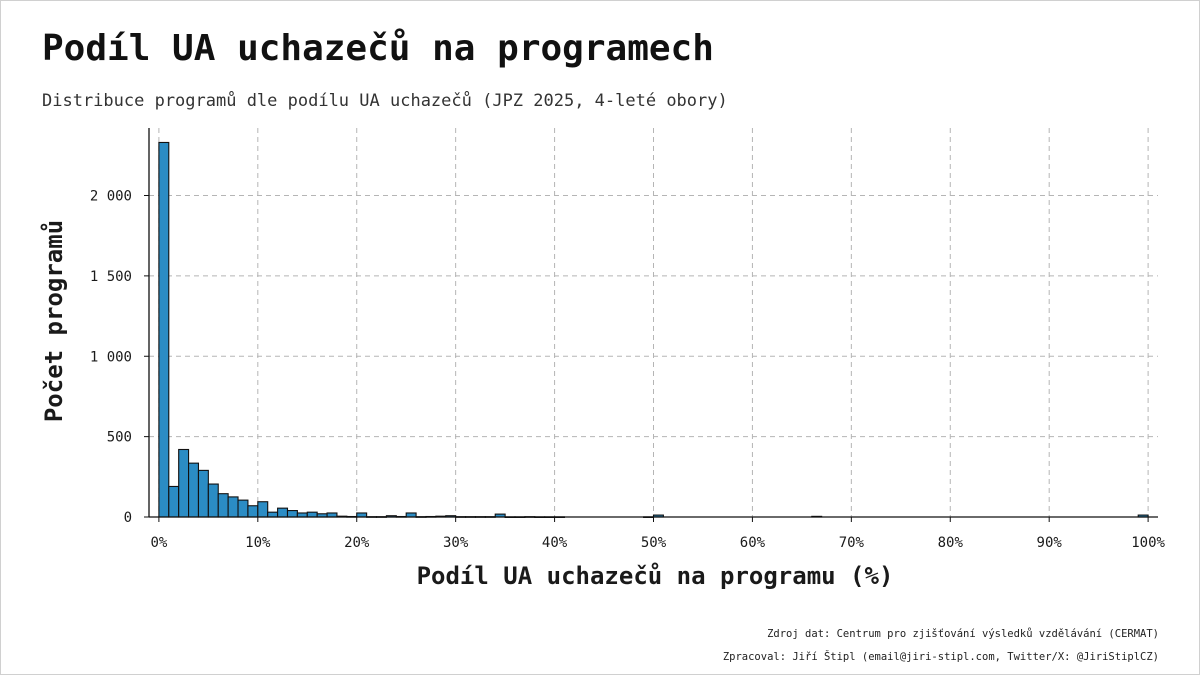  I want to click on y-tick-label: 2 000, so click(111, 197).